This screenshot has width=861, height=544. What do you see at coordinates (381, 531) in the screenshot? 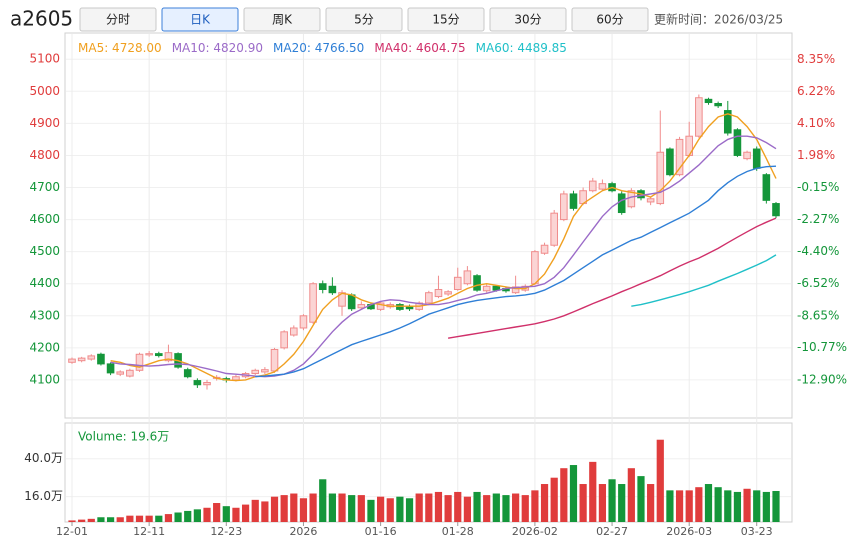
I see `x-tick-label: 01-16` at bounding box center [381, 531].